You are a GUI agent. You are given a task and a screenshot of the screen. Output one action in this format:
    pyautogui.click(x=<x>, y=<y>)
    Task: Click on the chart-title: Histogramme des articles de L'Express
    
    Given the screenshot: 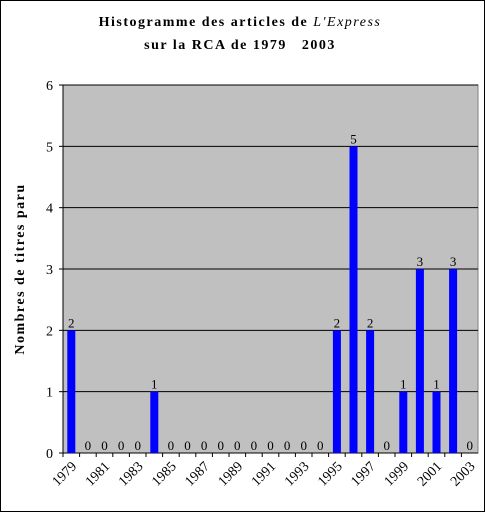 What is the action you would take?
    pyautogui.click(x=240, y=22)
    